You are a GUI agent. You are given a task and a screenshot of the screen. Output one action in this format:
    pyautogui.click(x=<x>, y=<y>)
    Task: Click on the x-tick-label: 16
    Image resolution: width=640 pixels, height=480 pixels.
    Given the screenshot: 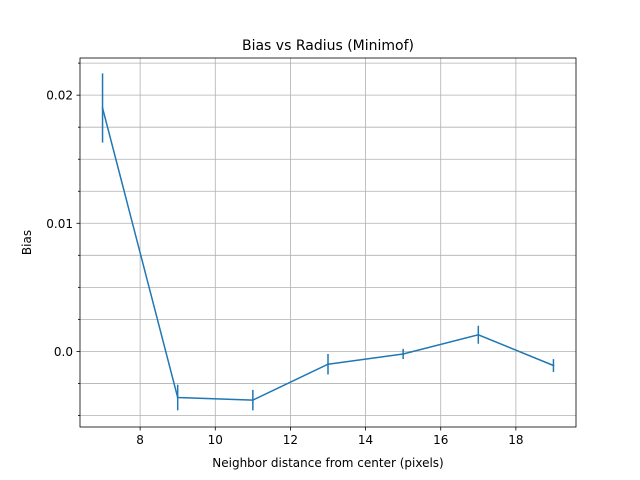 What is the action you would take?
    pyautogui.click(x=440, y=440)
    